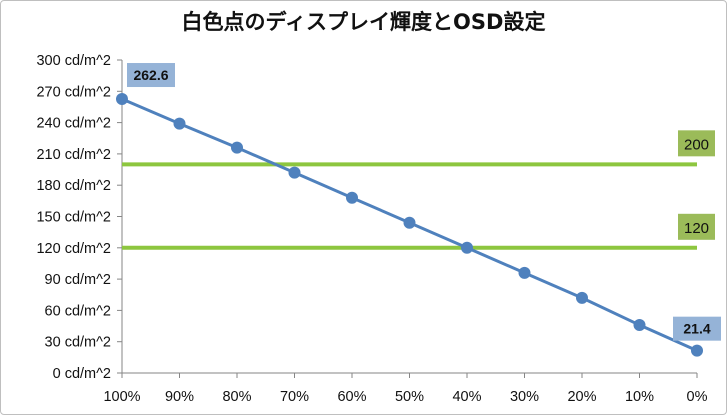 The width and height of the screenshot is (727, 415). I want to click on x-tick-label: 0%, so click(697, 397).